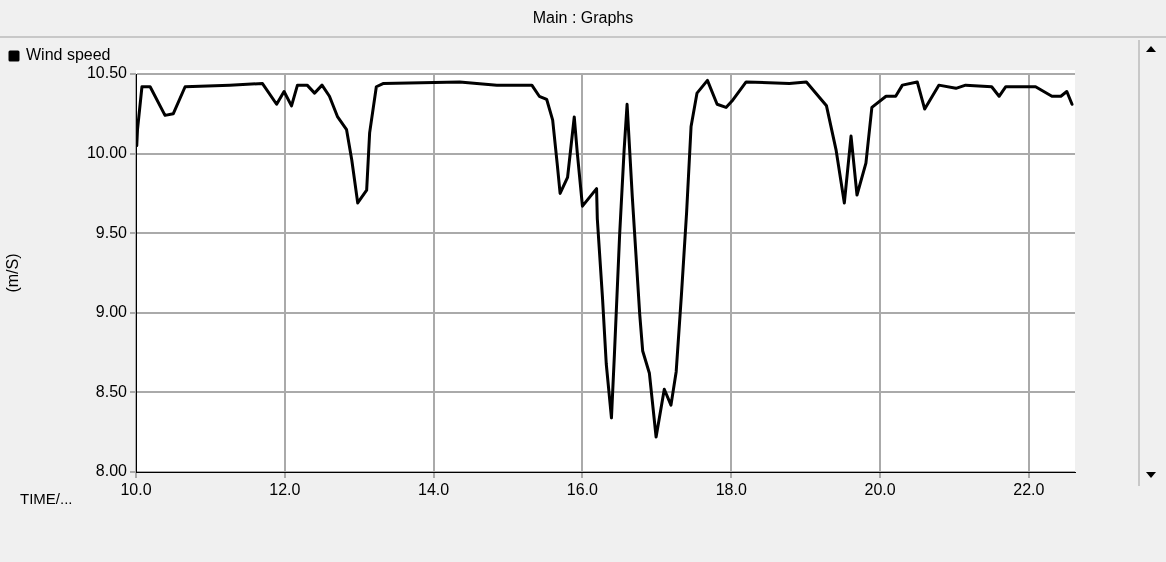 This screenshot has height=562, width=1166. Describe the element at coordinates (1029, 490) in the screenshot. I see `x-tick-label: 22.0` at that location.